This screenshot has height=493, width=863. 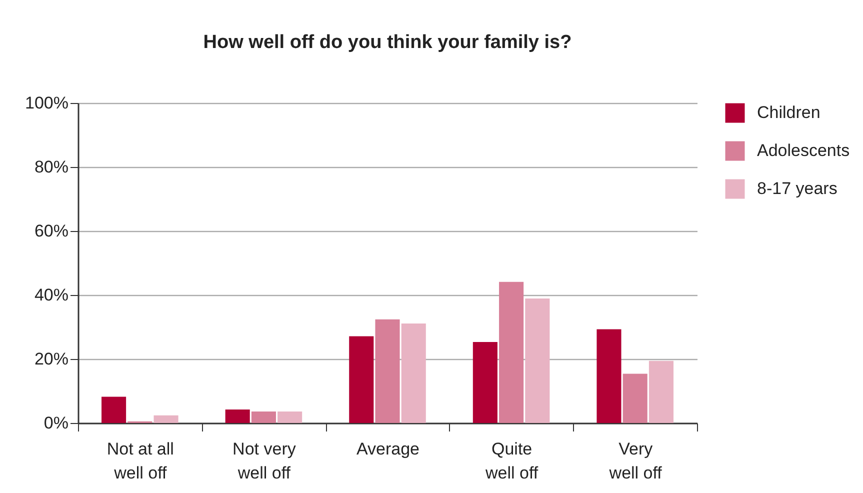 I want to click on y-tick-label: 80%, so click(x=51, y=167).